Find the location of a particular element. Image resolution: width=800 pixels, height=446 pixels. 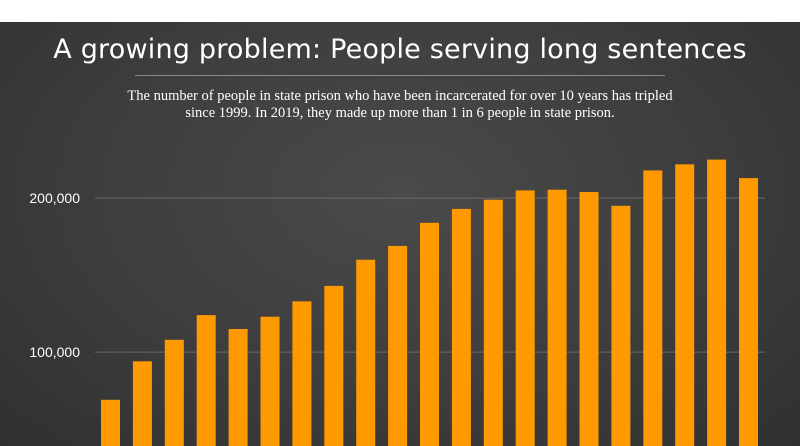

y-tick-label: 100,000 is located at coordinates (54, 352).